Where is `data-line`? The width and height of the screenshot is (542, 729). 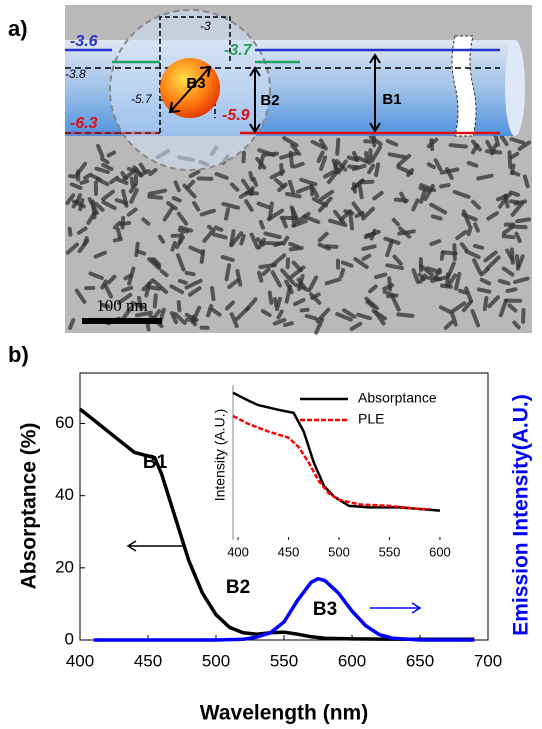 data-line is located at coordinates (336, 451).